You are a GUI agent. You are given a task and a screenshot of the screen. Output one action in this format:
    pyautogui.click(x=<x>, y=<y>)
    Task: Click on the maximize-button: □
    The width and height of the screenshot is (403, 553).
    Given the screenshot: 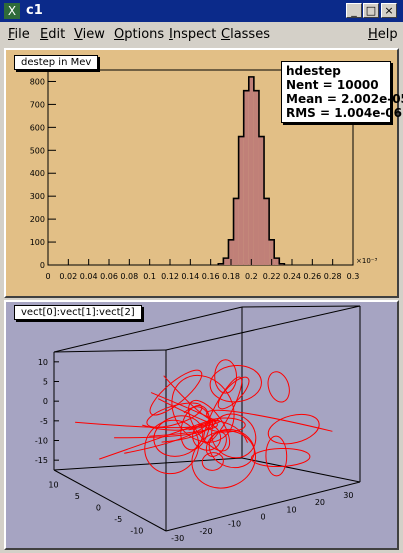 What is the action you would take?
    pyautogui.click(x=371, y=10)
    